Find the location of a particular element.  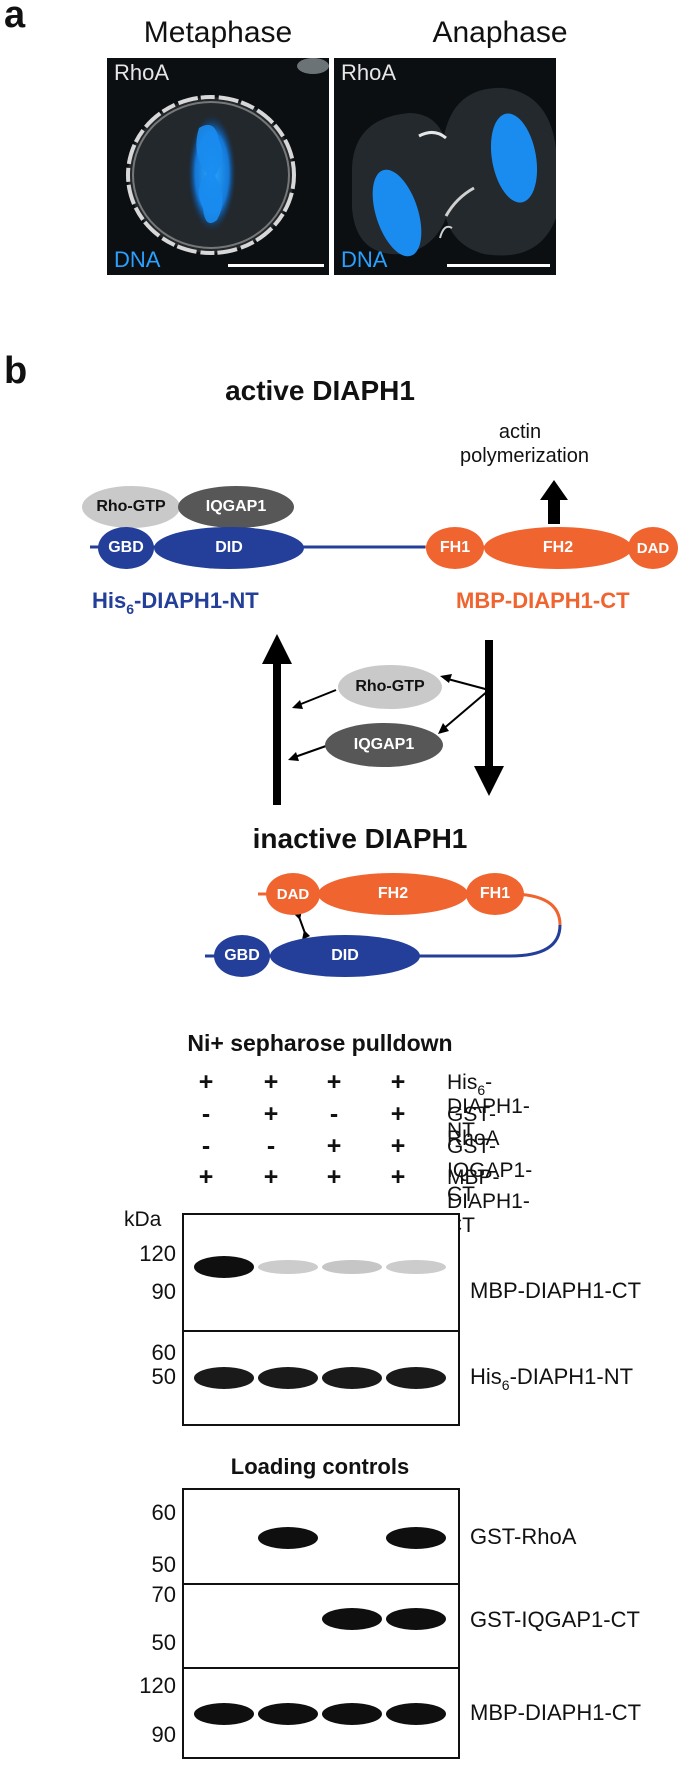

blot1-mw-90: 90 is located at coordinates (163, 1291).